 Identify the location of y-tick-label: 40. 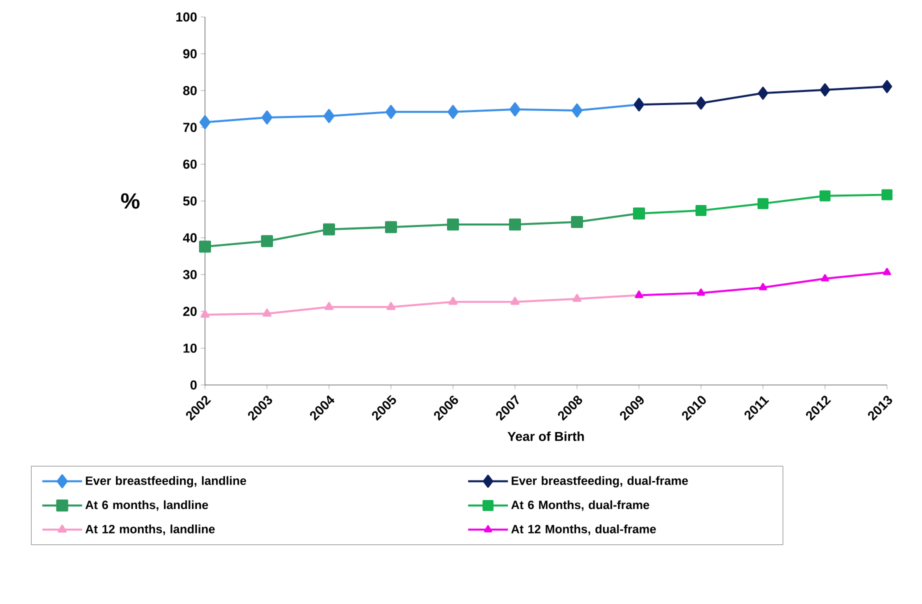
(189, 237).